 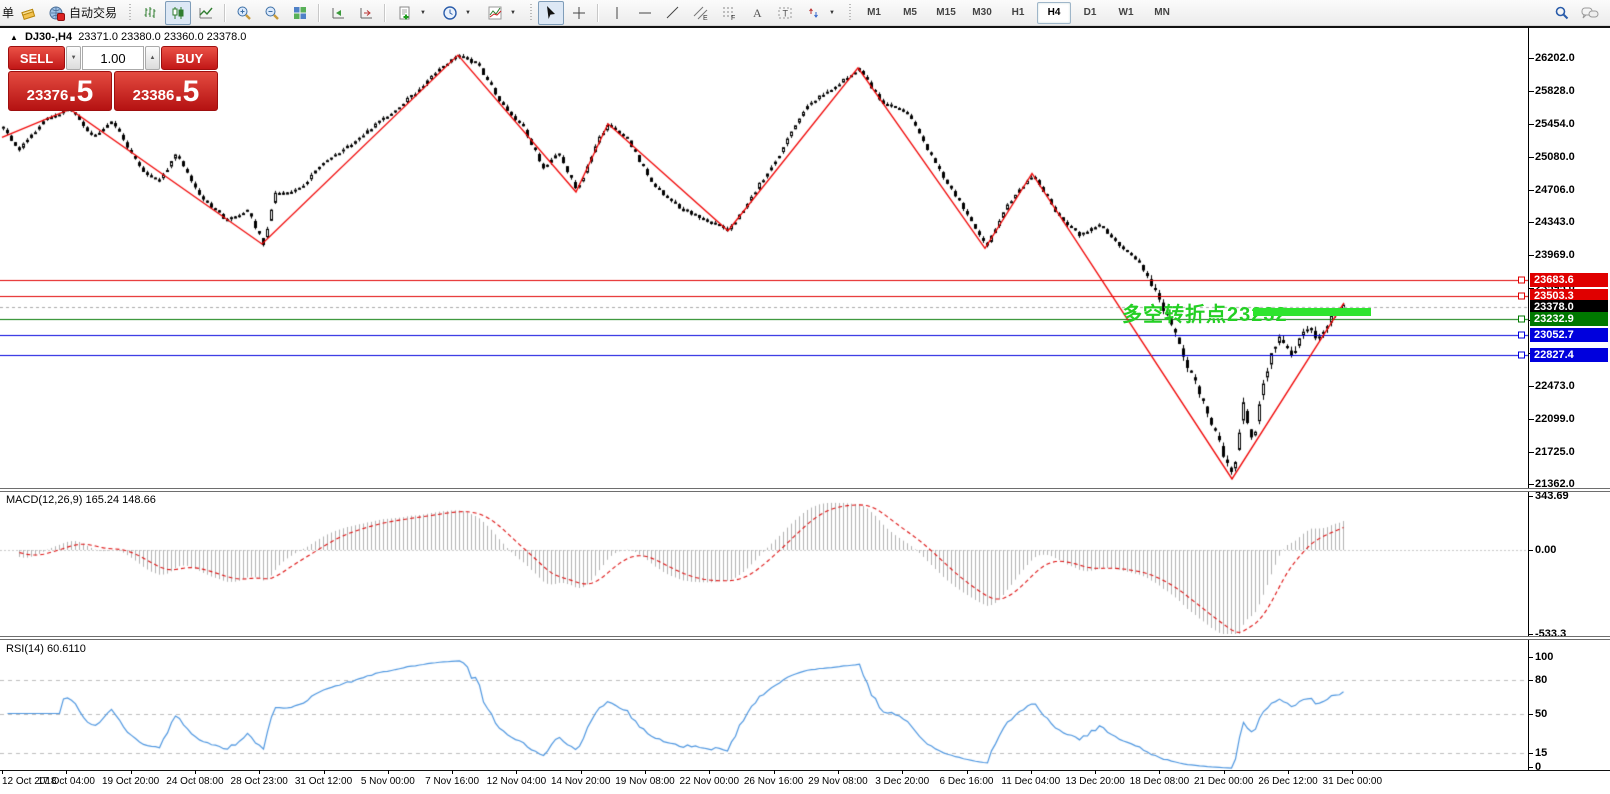 What do you see at coordinates (423, 12) in the screenshot?
I see `new-order-caret-icon: ▼` at bounding box center [423, 12].